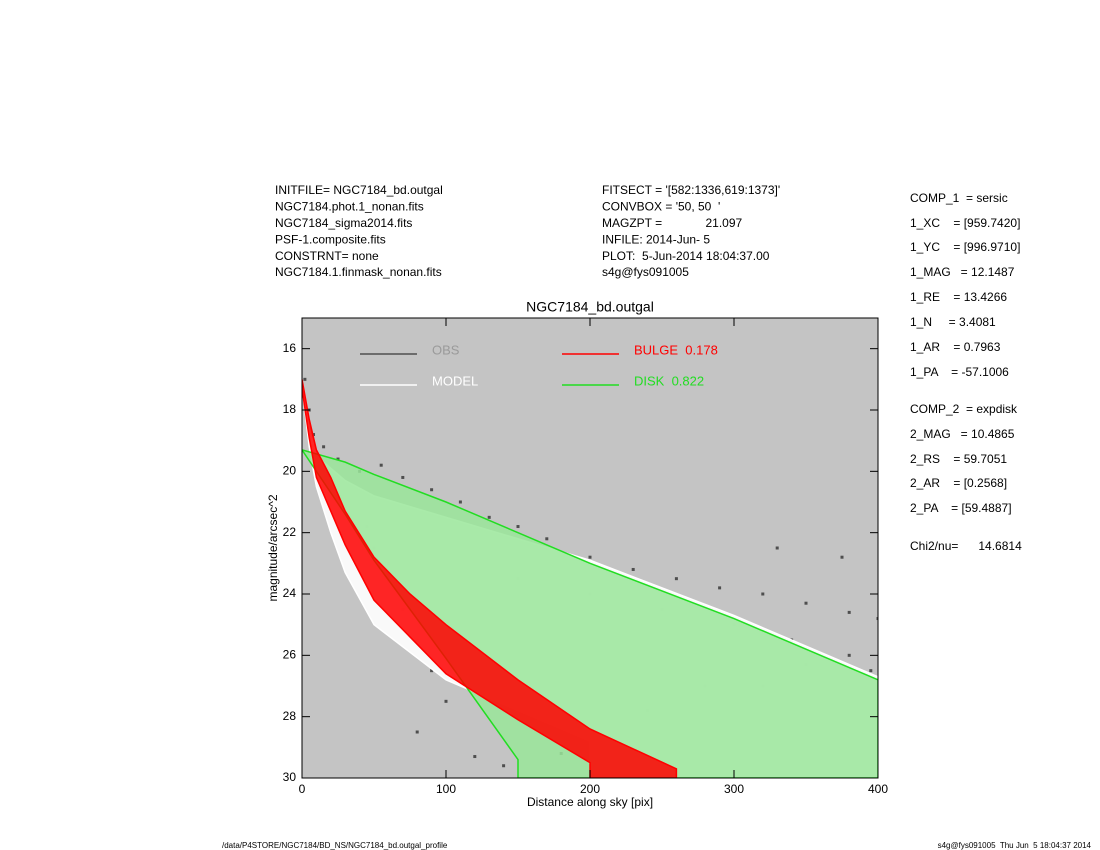  What do you see at coordinates (965, 247) in the screenshot?
I see `fit-parameter: 1_YC = [996.9710]` at bounding box center [965, 247].